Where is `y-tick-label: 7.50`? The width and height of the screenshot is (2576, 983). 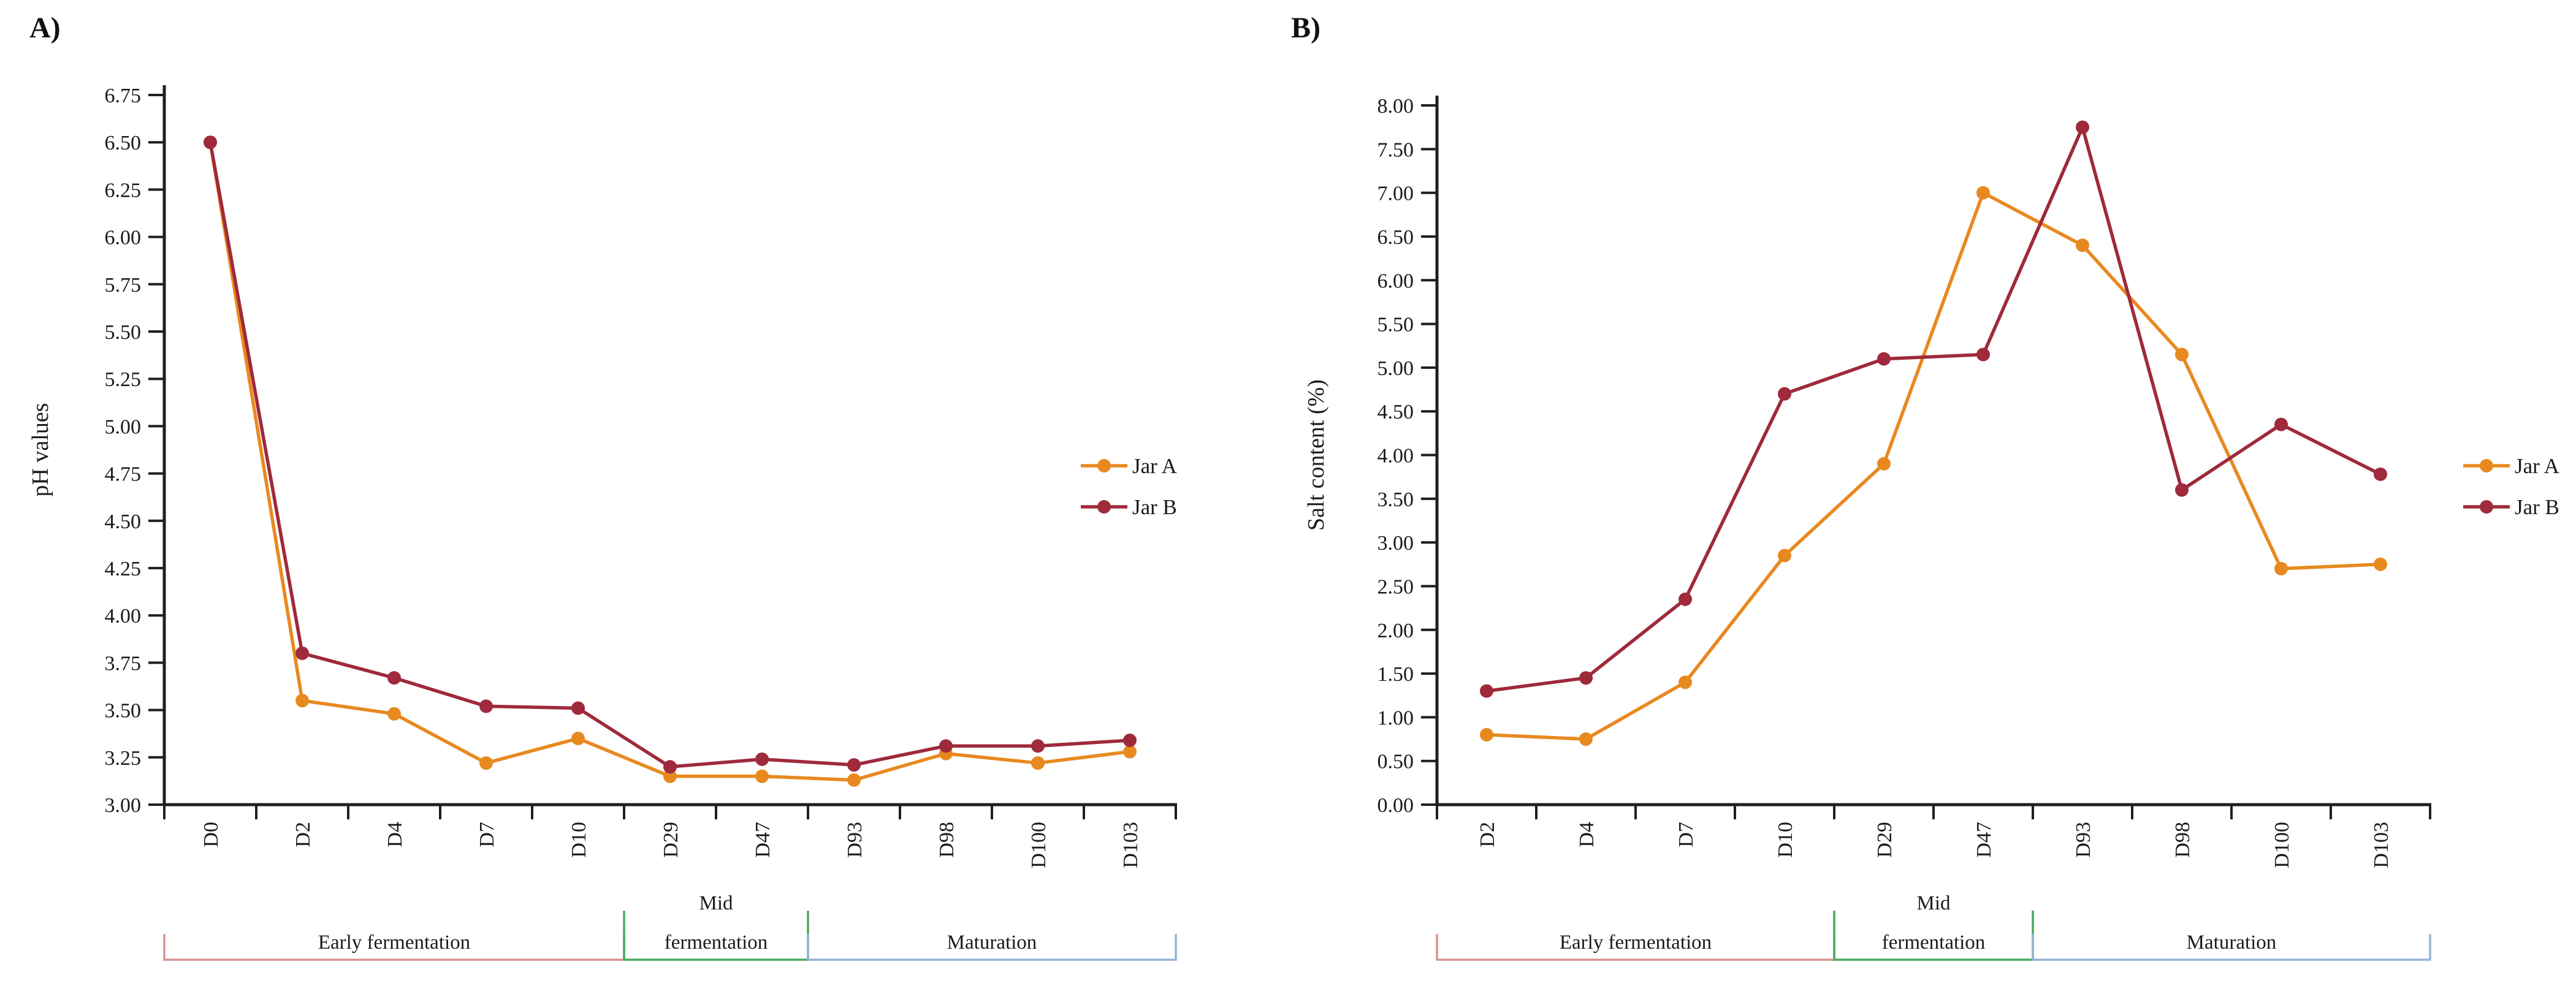
y-tick-label: 7.50 is located at coordinates (1396, 150).